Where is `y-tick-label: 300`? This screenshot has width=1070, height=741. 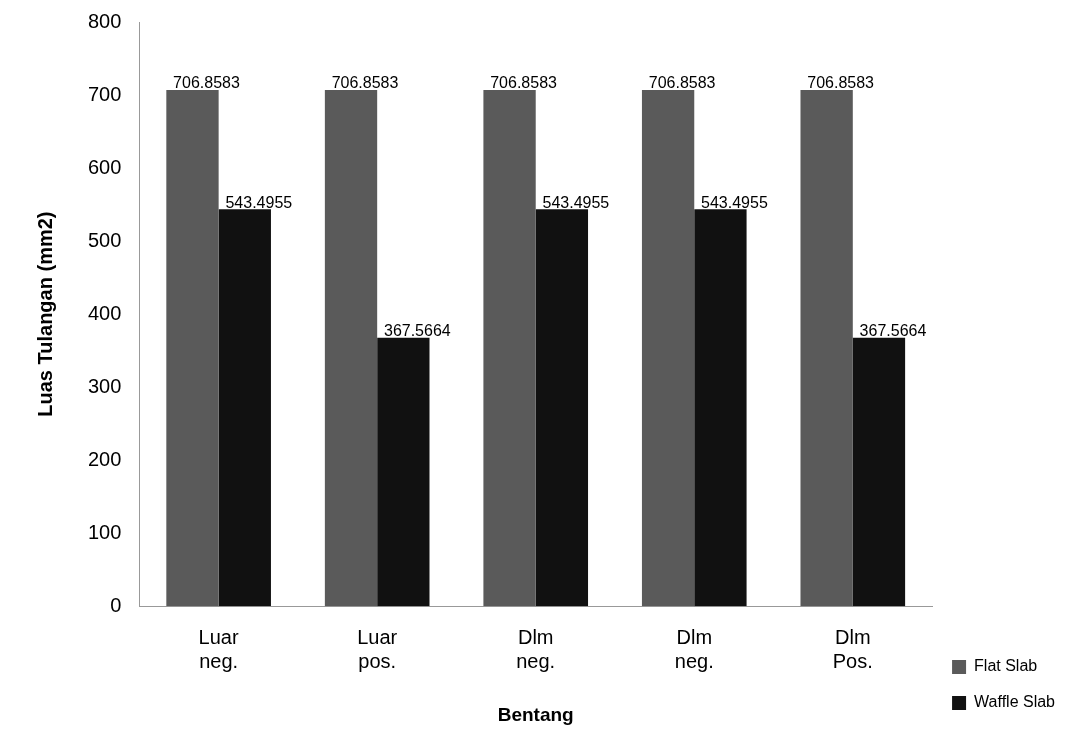
y-tick-label: 300 is located at coordinates (104, 385).